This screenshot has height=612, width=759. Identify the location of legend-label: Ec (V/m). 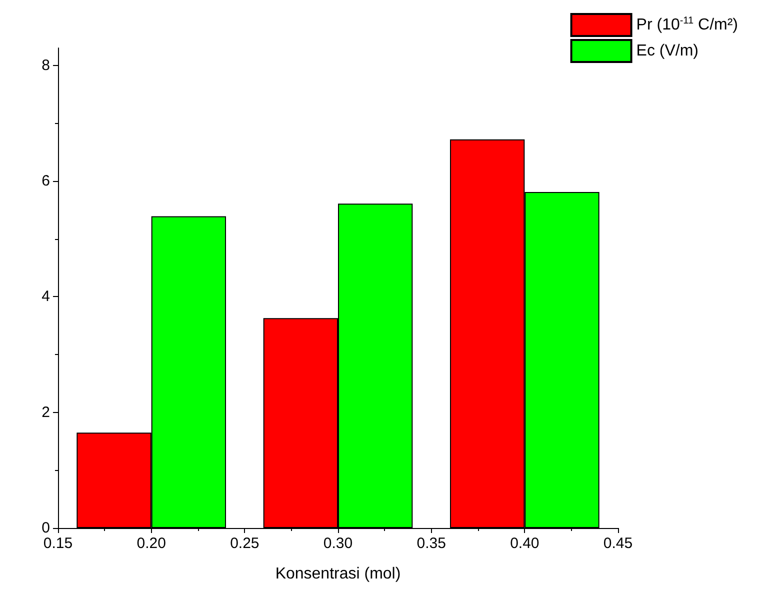
(667, 51).